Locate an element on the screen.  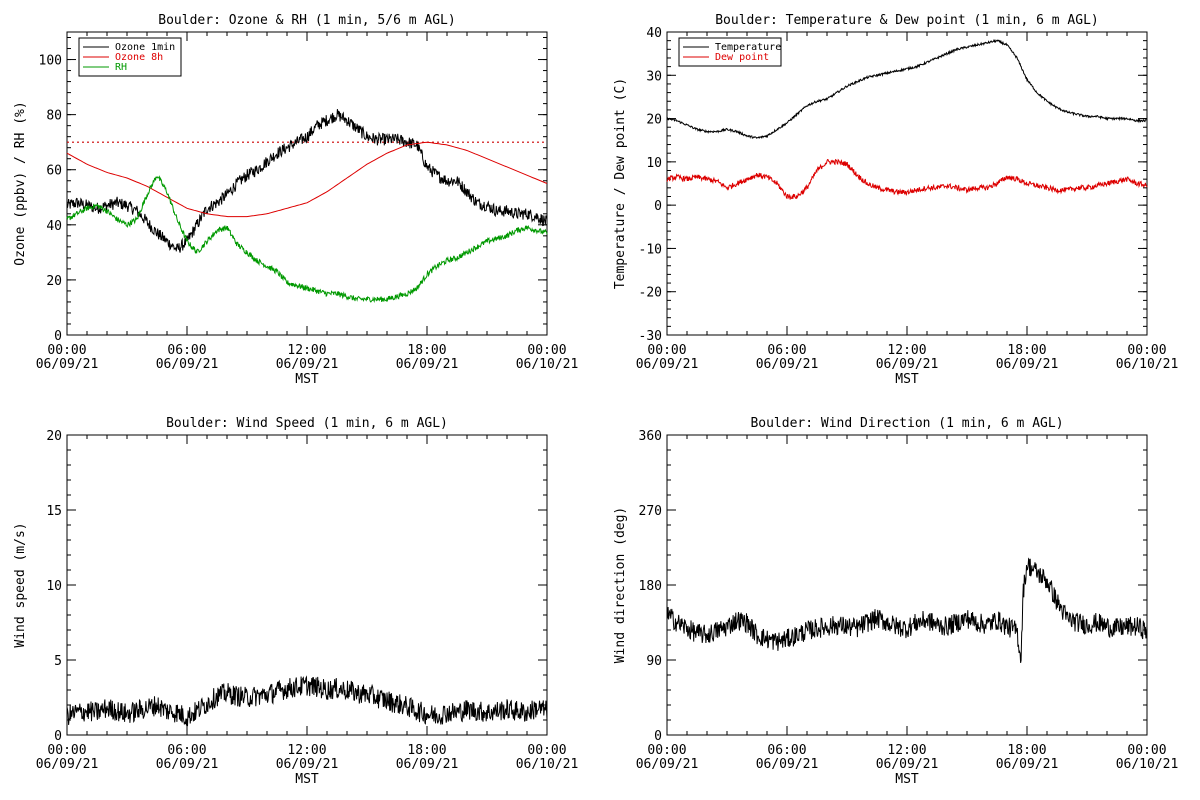
y-axis-label: Wind speed (m/s) is located at coordinates (20, 584).